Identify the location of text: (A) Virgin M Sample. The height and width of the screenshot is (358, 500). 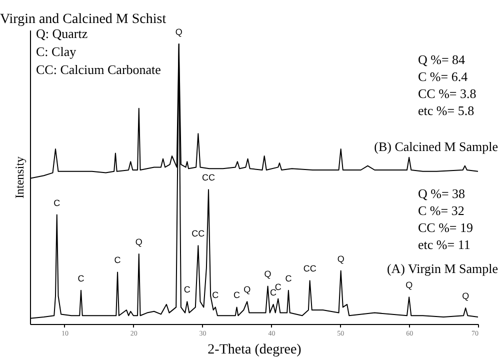
(442, 268).